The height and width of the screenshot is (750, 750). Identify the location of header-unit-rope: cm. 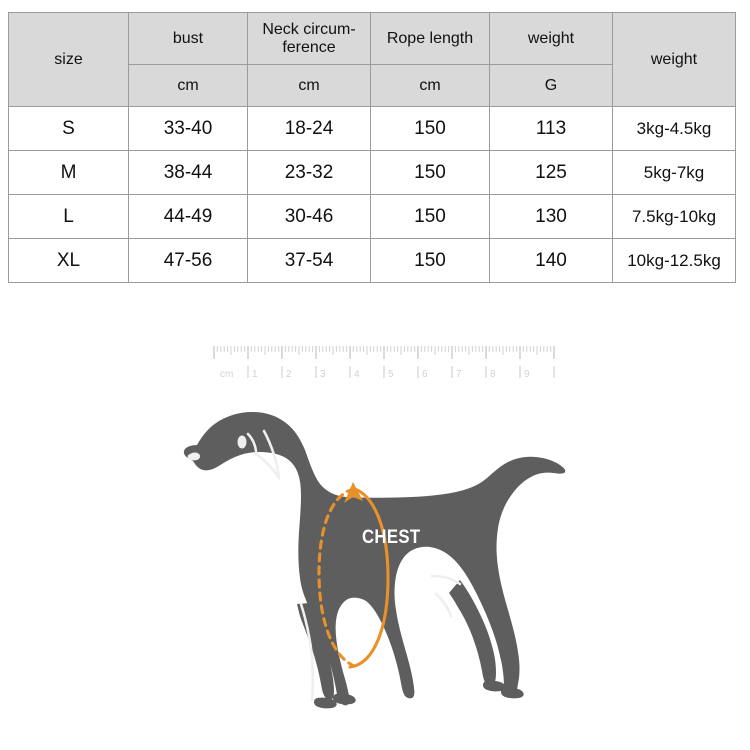
(430, 85).